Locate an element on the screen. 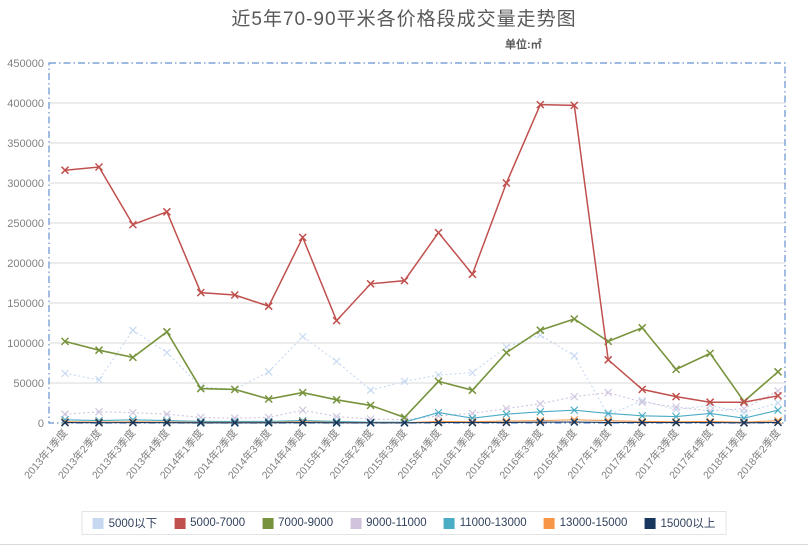  svg-text: 200000 is located at coordinates (25, 264).